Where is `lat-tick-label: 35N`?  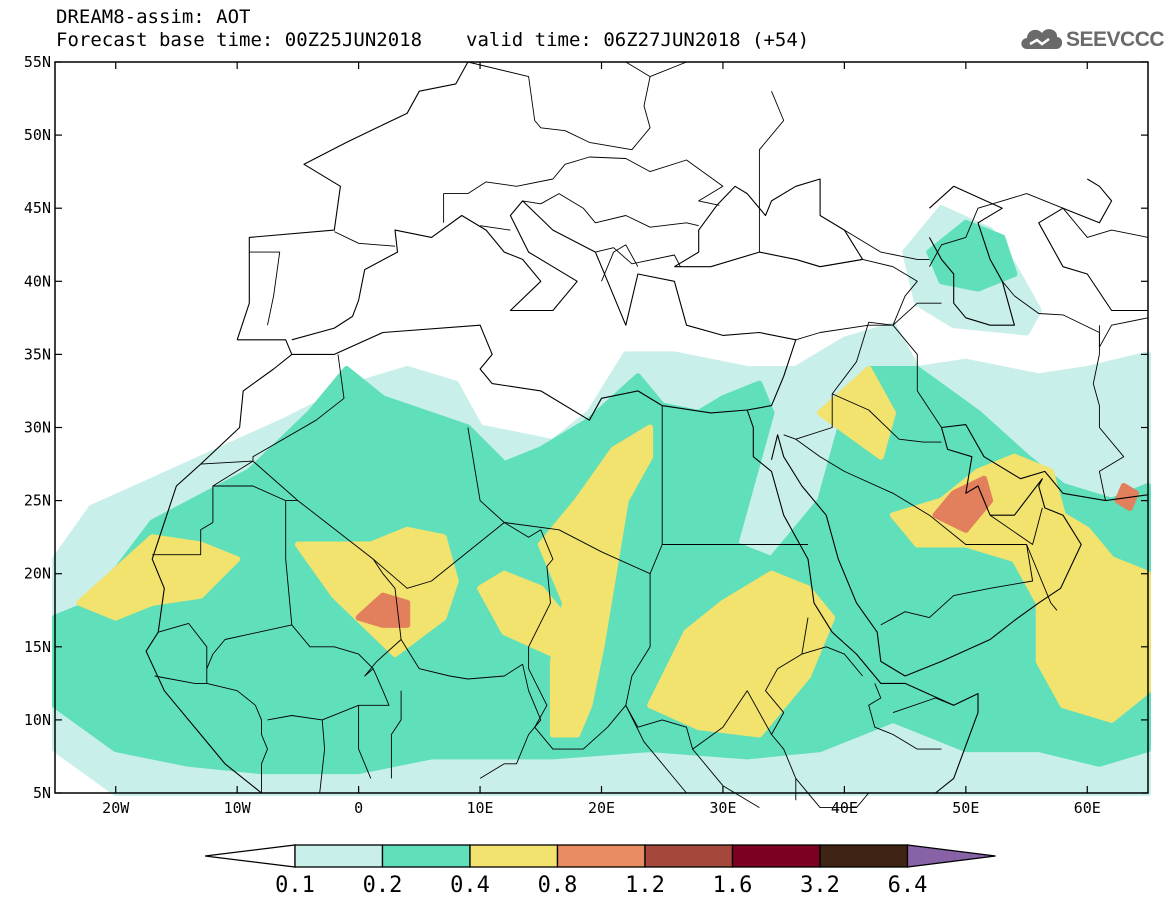
lat-tick-label: 35N is located at coordinates (37, 354).